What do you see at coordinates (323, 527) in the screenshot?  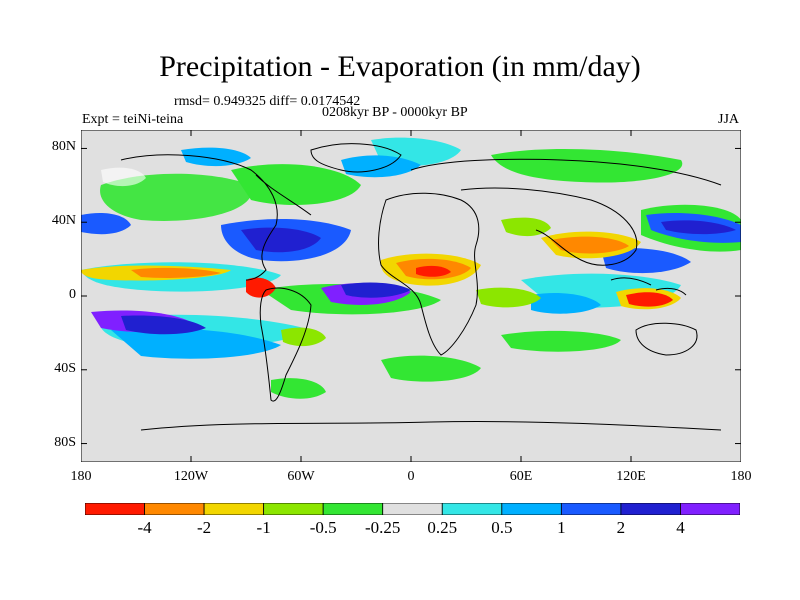 I see `colorbar-label: -0.5` at bounding box center [323, 527].